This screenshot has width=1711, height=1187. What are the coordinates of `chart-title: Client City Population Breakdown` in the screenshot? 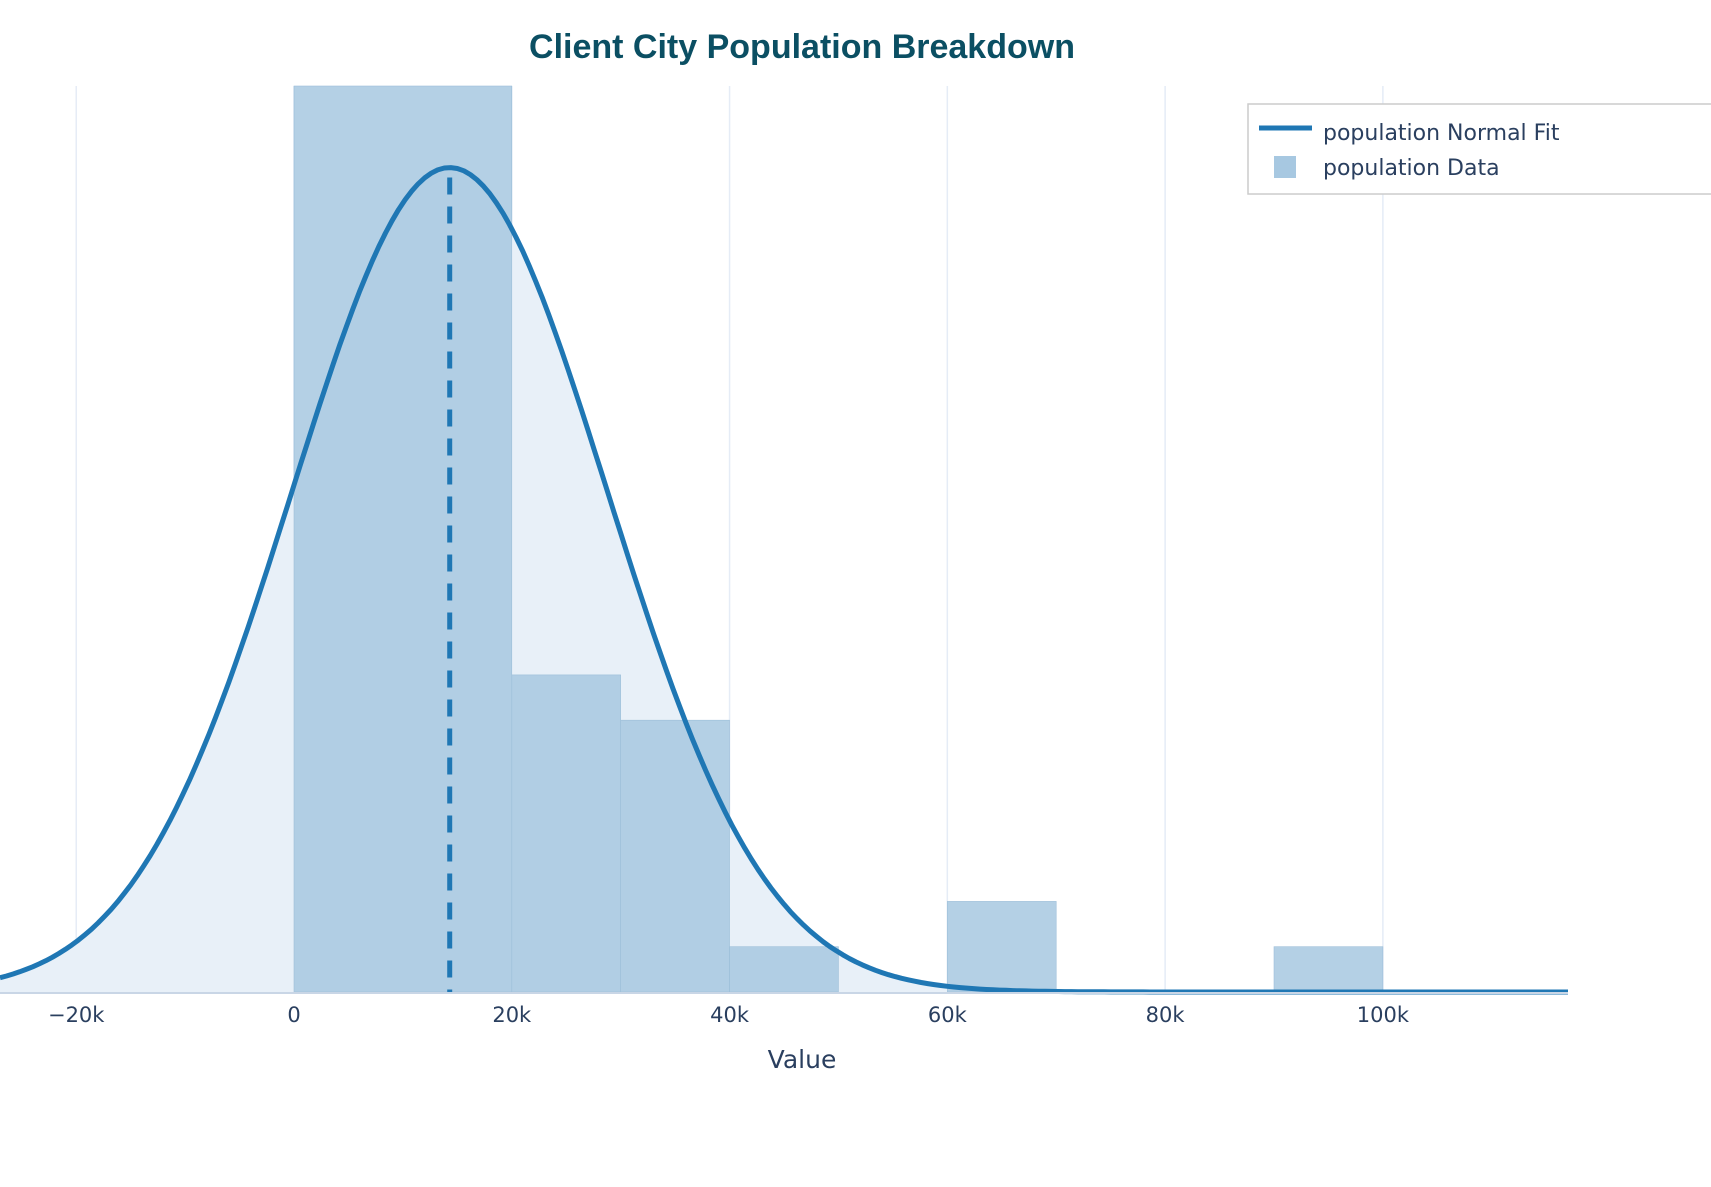 It's located at (802, 47).